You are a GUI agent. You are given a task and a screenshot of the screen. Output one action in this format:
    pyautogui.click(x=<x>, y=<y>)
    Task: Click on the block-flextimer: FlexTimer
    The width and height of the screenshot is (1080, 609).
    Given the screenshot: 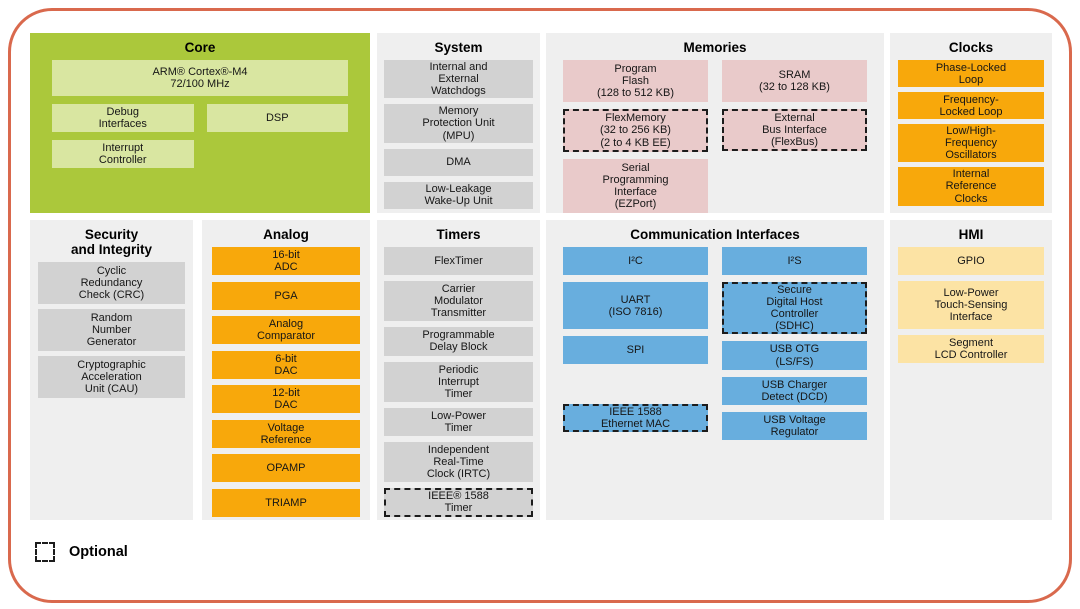 What is the action you would take?
    pyautogui.click(x=458, y=261)
    